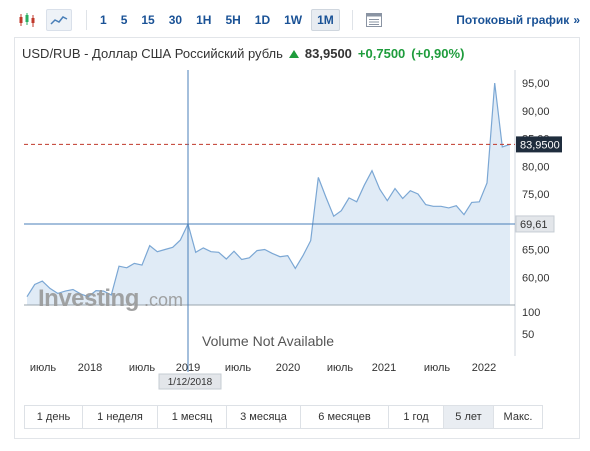  Describe the element at coordinates (27, 20) in the screenshot. I see `candlestick-icon` at that location.